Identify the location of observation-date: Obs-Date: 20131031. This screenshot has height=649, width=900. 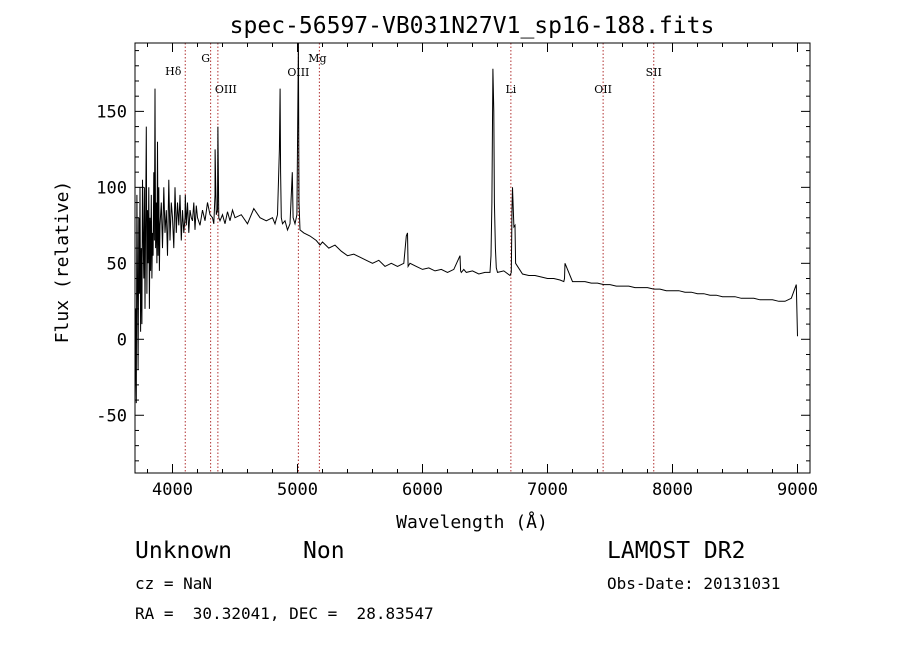
(694, 583).